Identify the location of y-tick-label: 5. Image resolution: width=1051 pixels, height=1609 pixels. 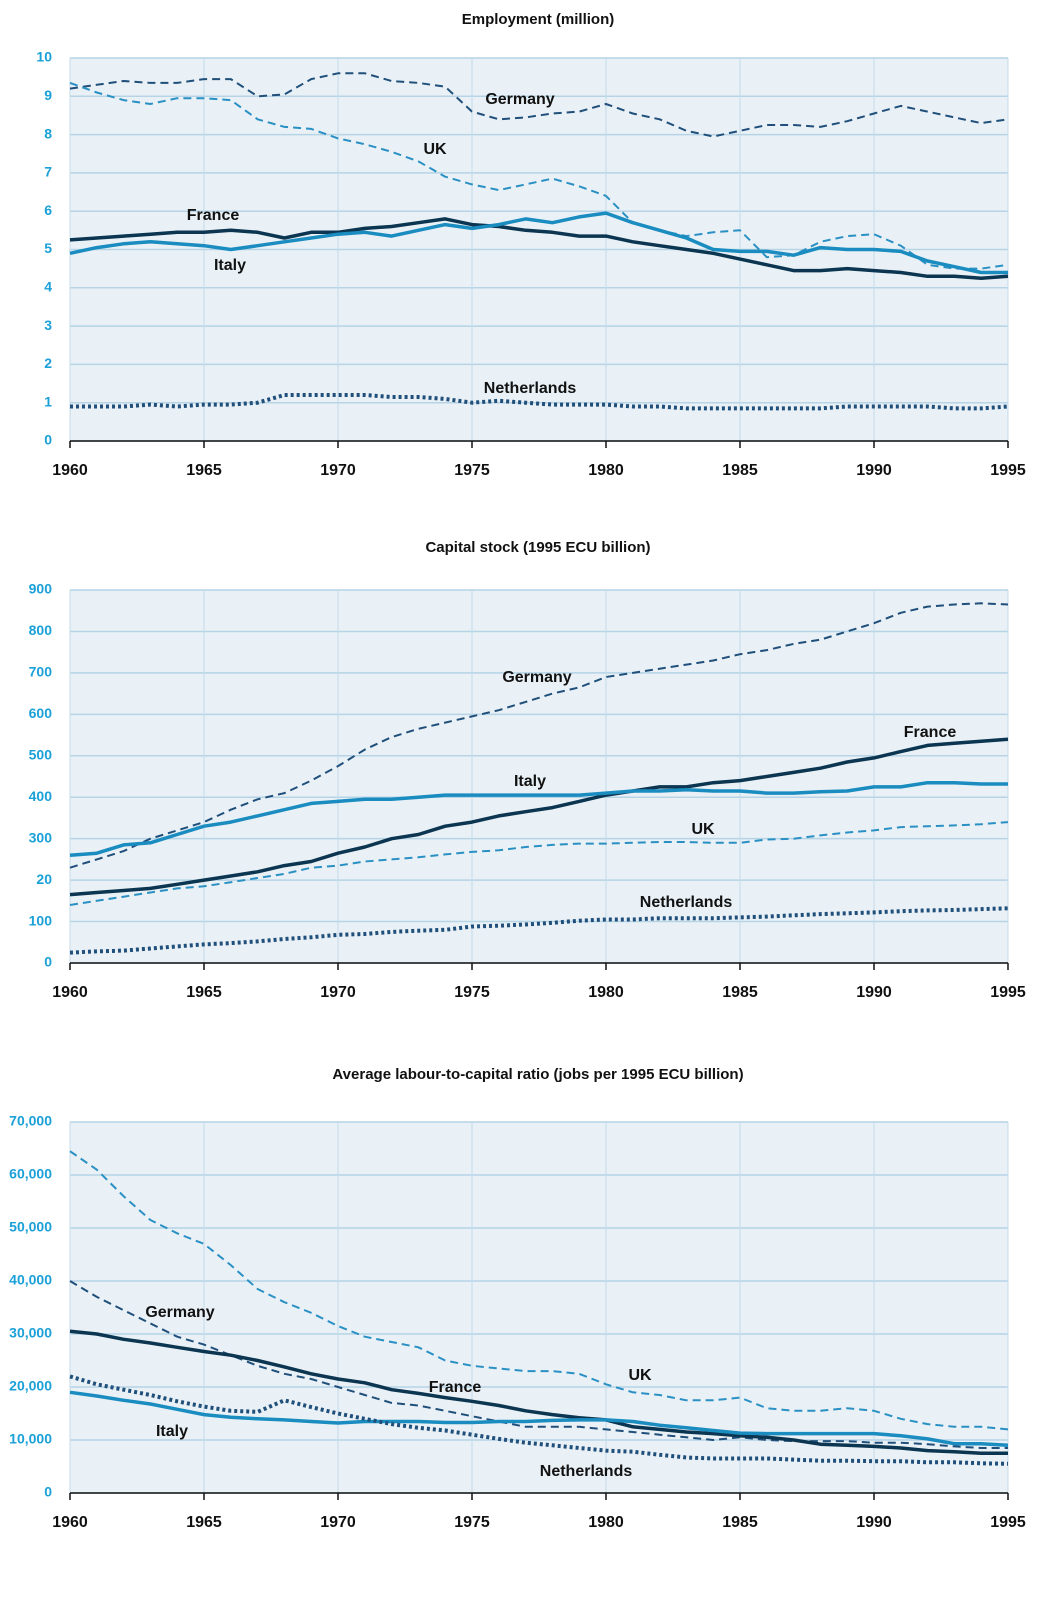
(48, 248).